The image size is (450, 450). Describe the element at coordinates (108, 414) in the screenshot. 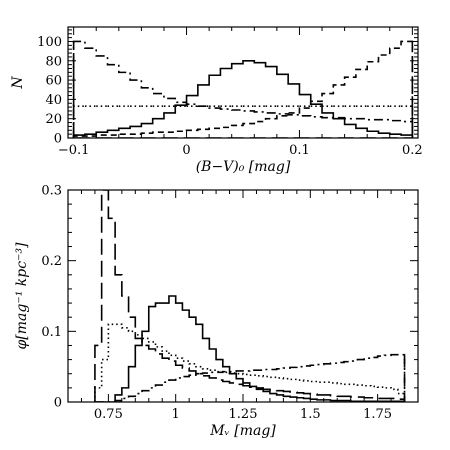

I see `x-tick-label: 0.75` at that location.